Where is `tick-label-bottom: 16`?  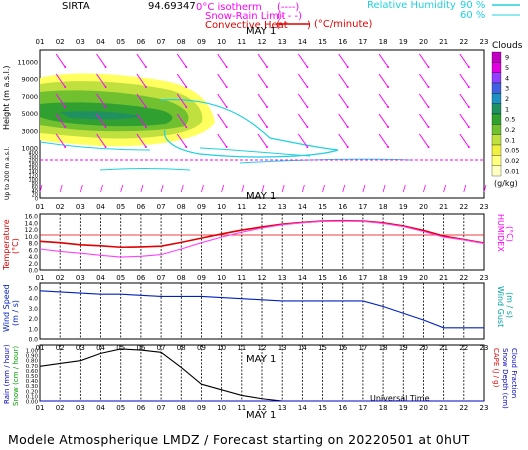
tick-label-bottom: 16 is located at coordinates (342, 408).